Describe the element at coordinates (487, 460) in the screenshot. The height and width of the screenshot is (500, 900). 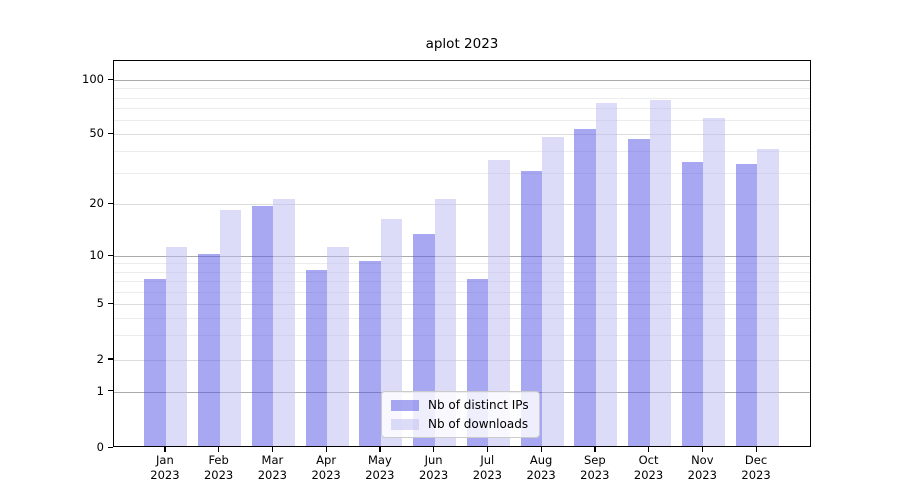
I see `x-tick-label-line: Jul` at that location.